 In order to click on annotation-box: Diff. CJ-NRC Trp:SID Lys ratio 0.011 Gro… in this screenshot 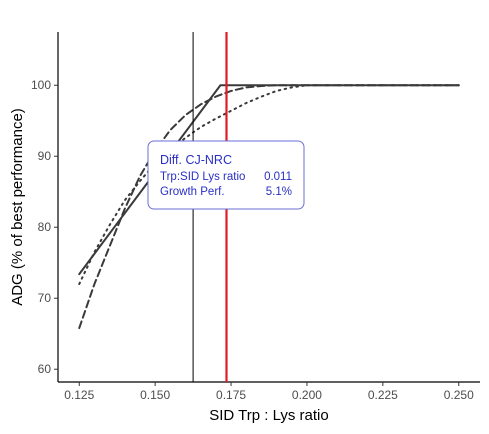, I will do `click(226, 175)`.